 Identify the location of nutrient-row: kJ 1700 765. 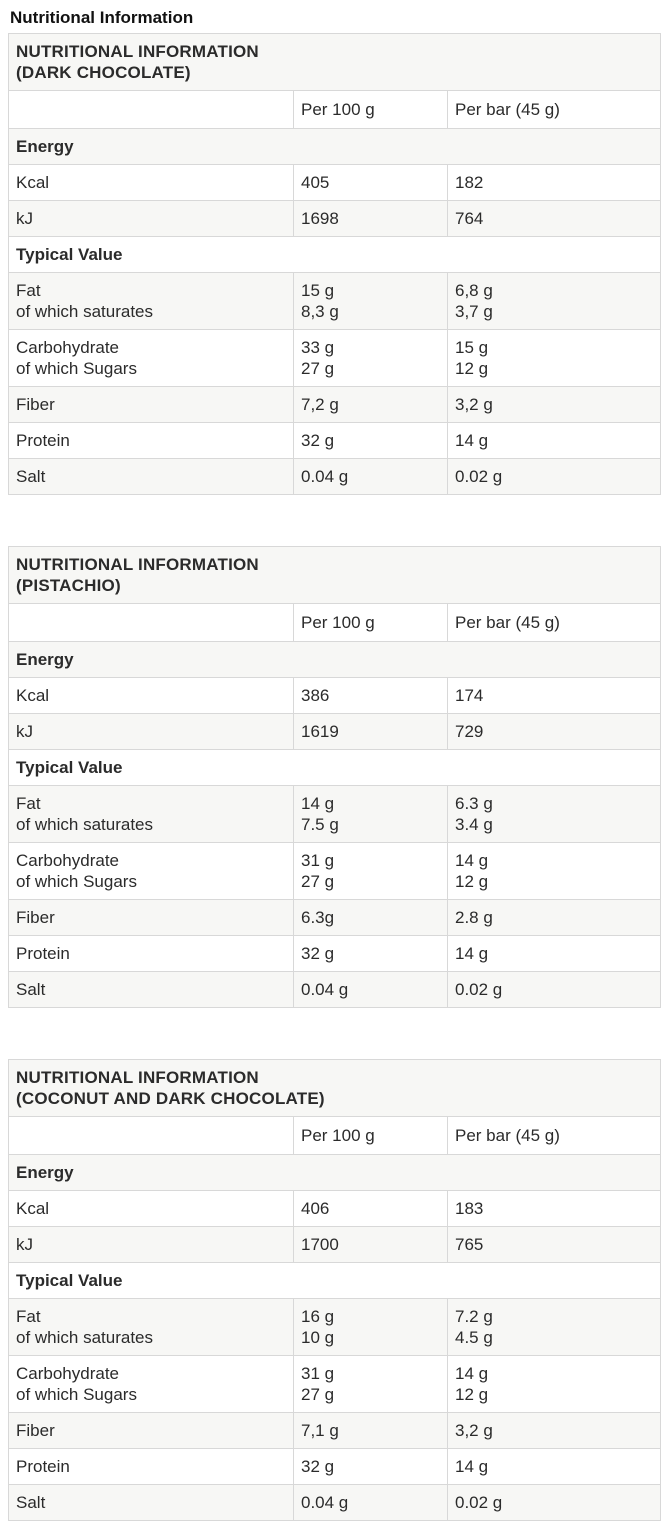
(334, 1244).